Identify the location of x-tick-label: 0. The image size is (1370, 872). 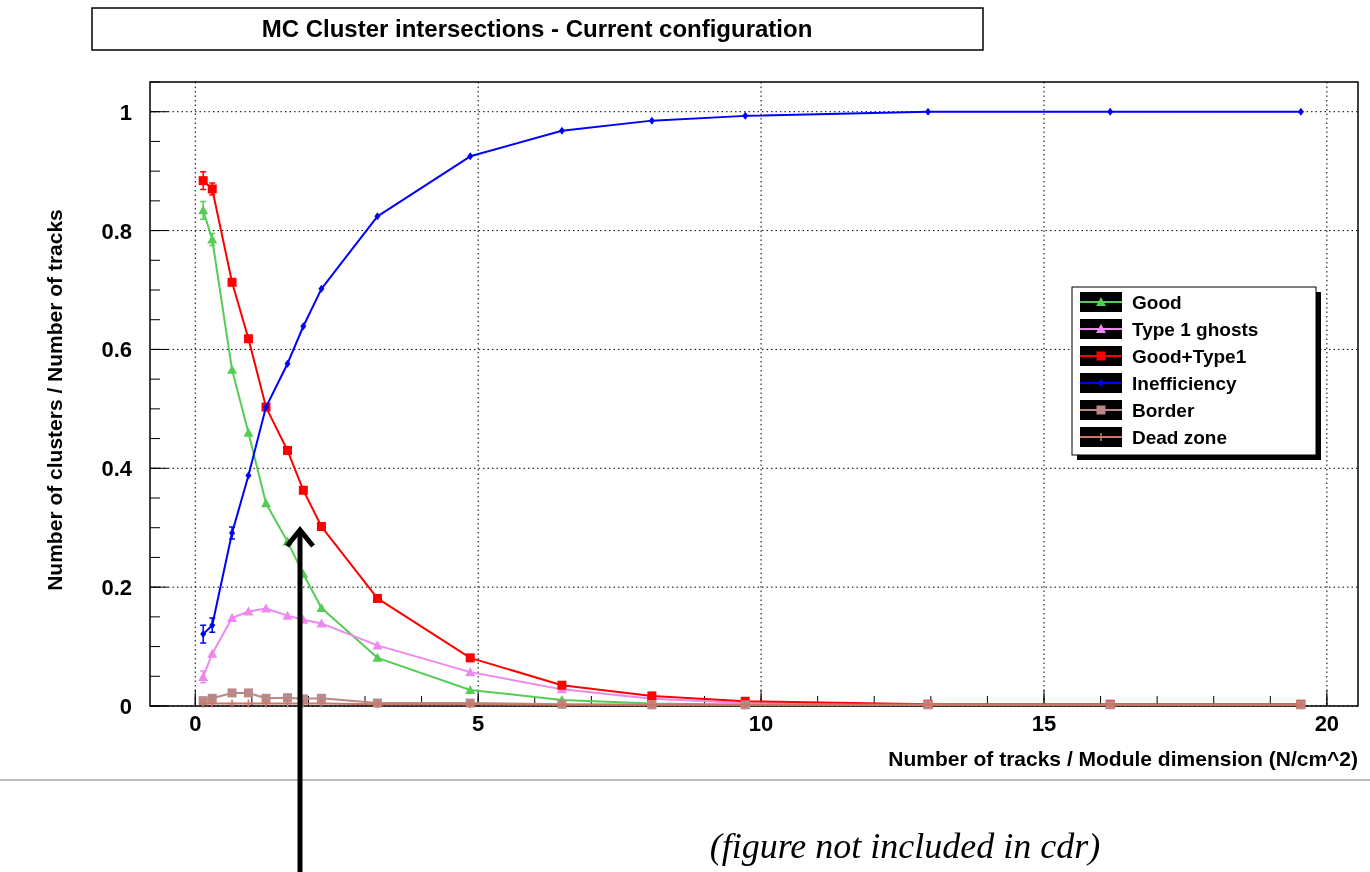
(195, 723).